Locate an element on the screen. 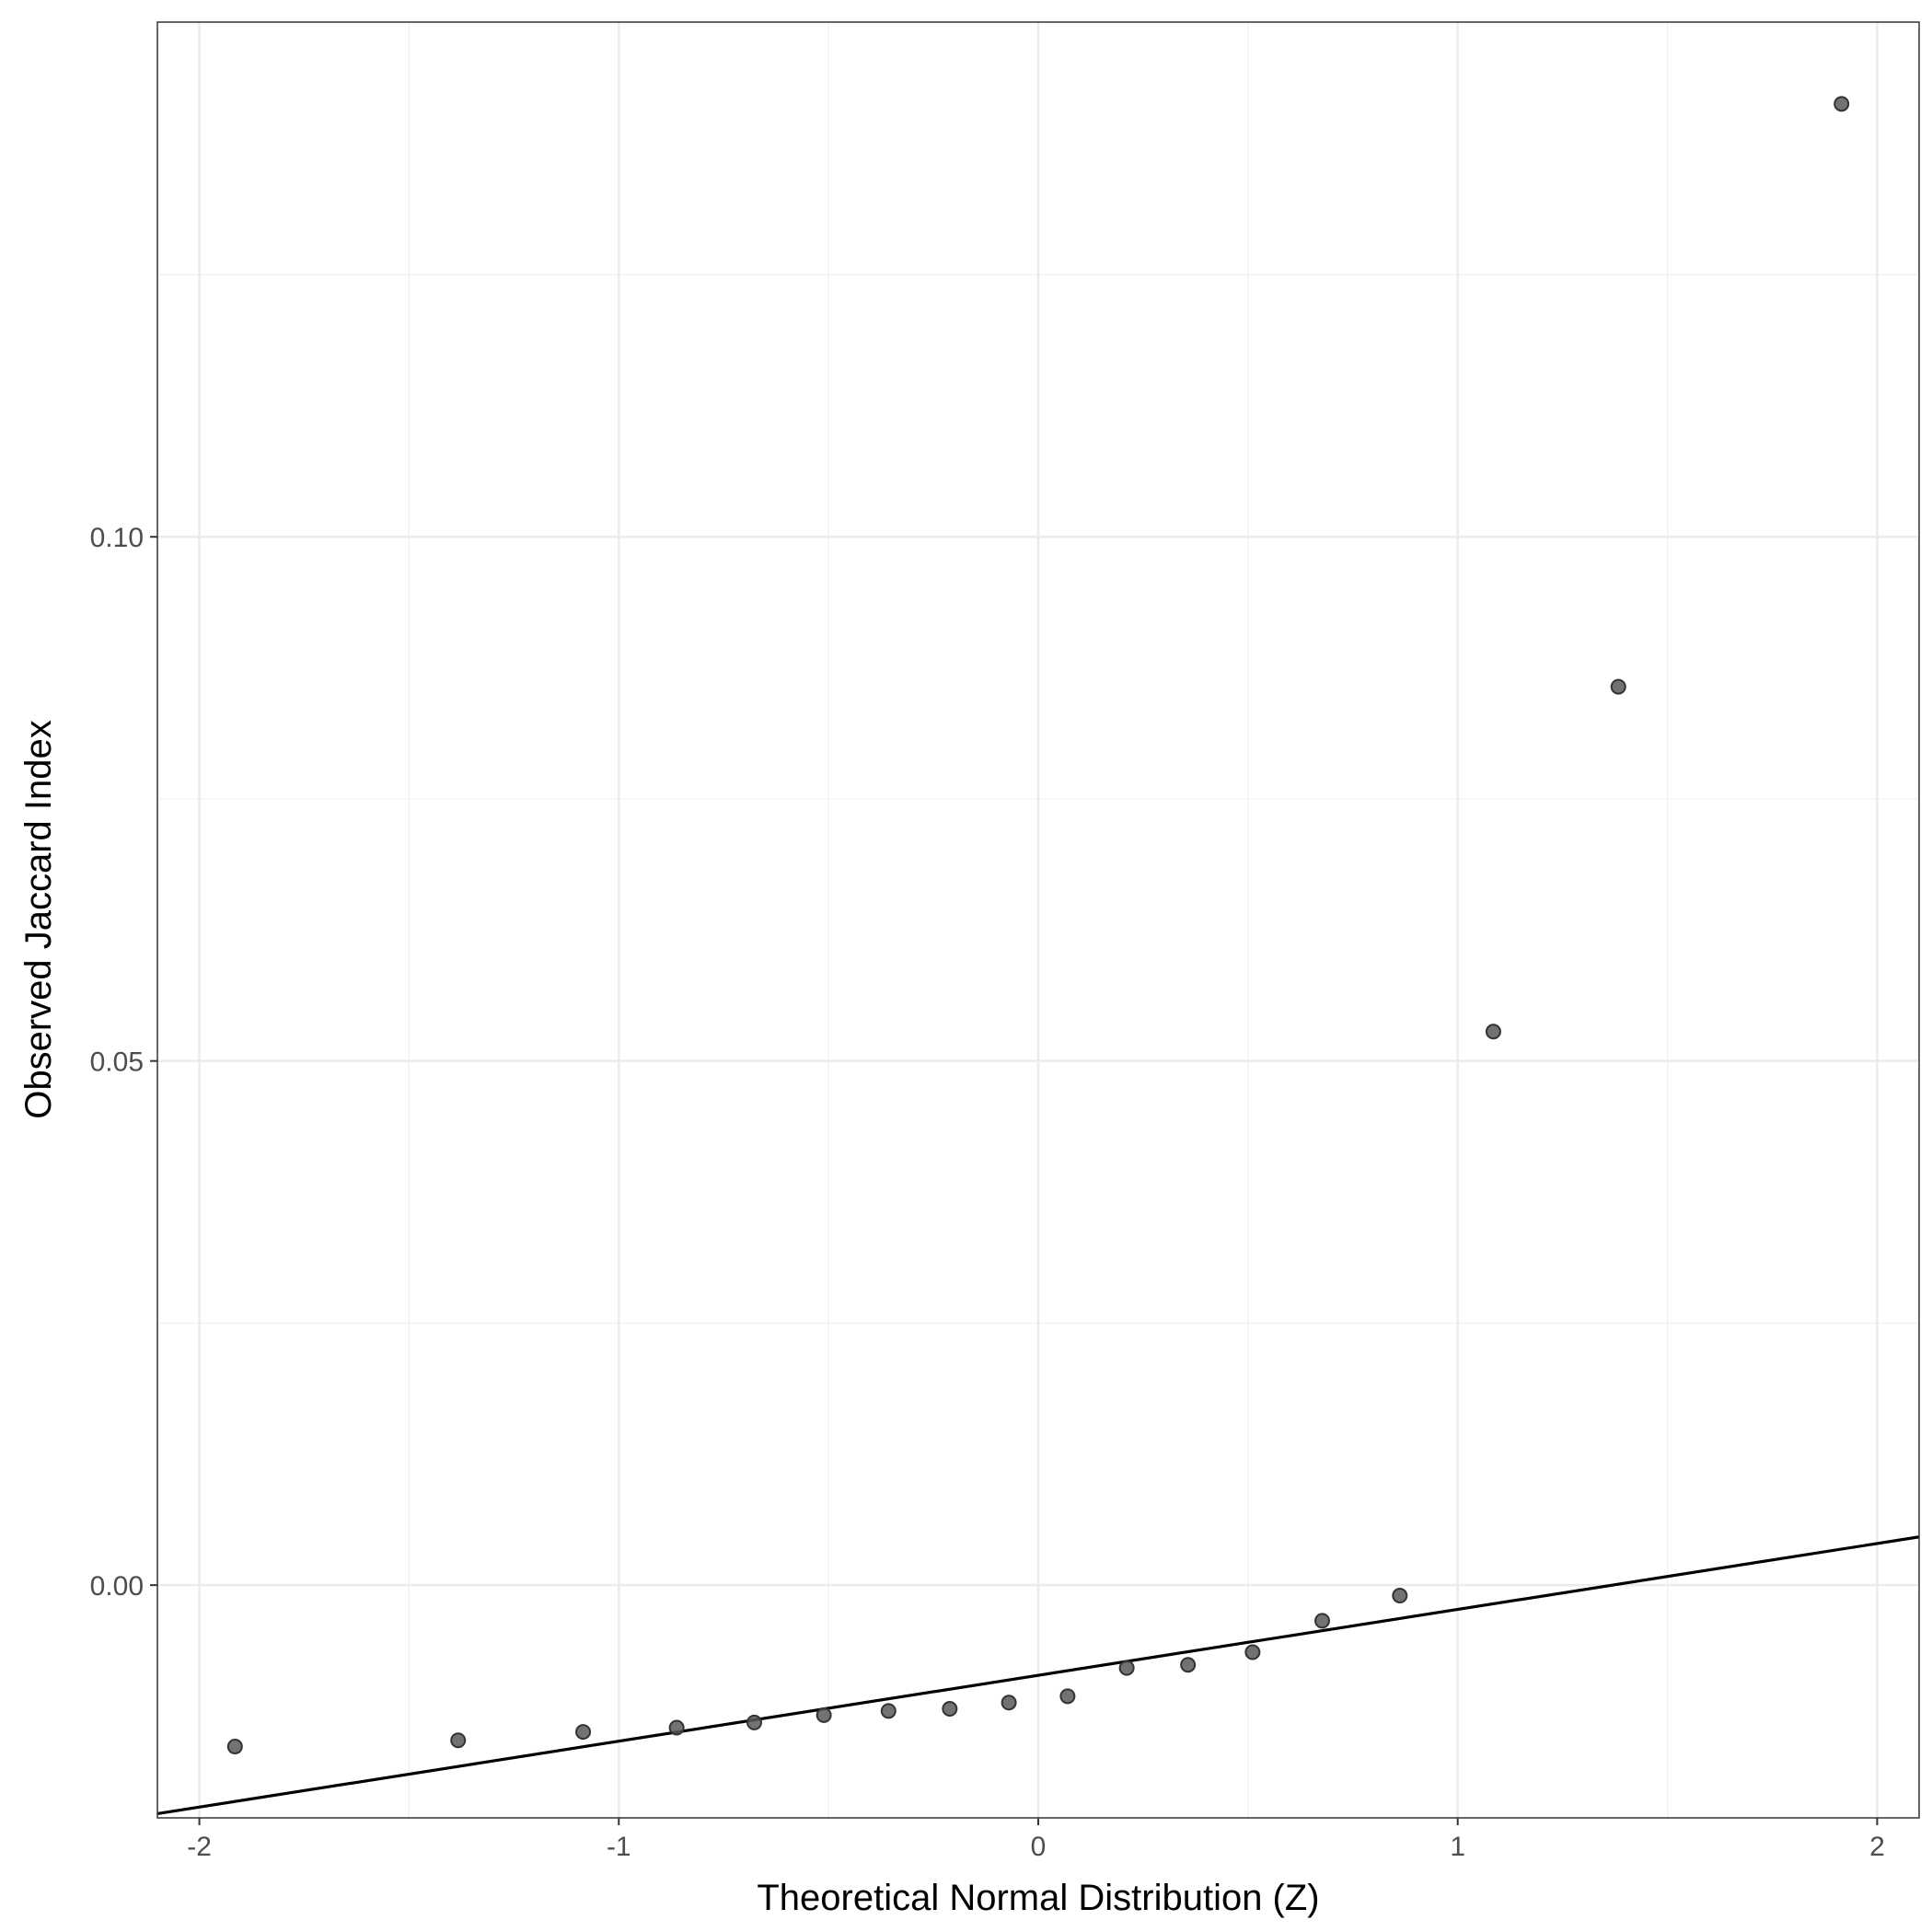  x-axis-ticks: -2 -1 0 1 2 is located at coordinates (1036, 1840).